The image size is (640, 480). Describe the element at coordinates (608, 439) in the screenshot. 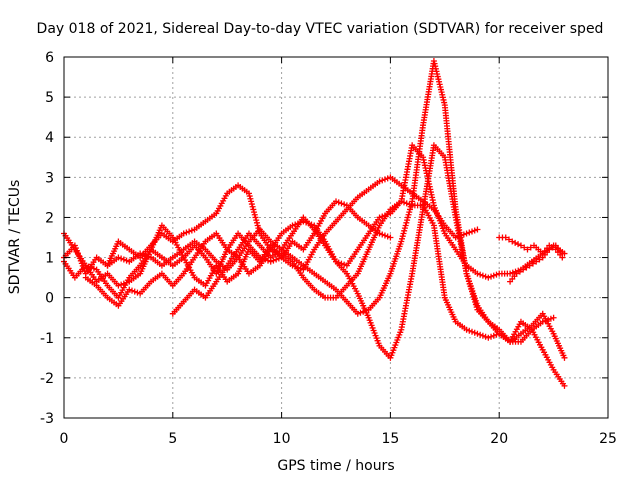

I see `x-tick-label: 25` at that location.